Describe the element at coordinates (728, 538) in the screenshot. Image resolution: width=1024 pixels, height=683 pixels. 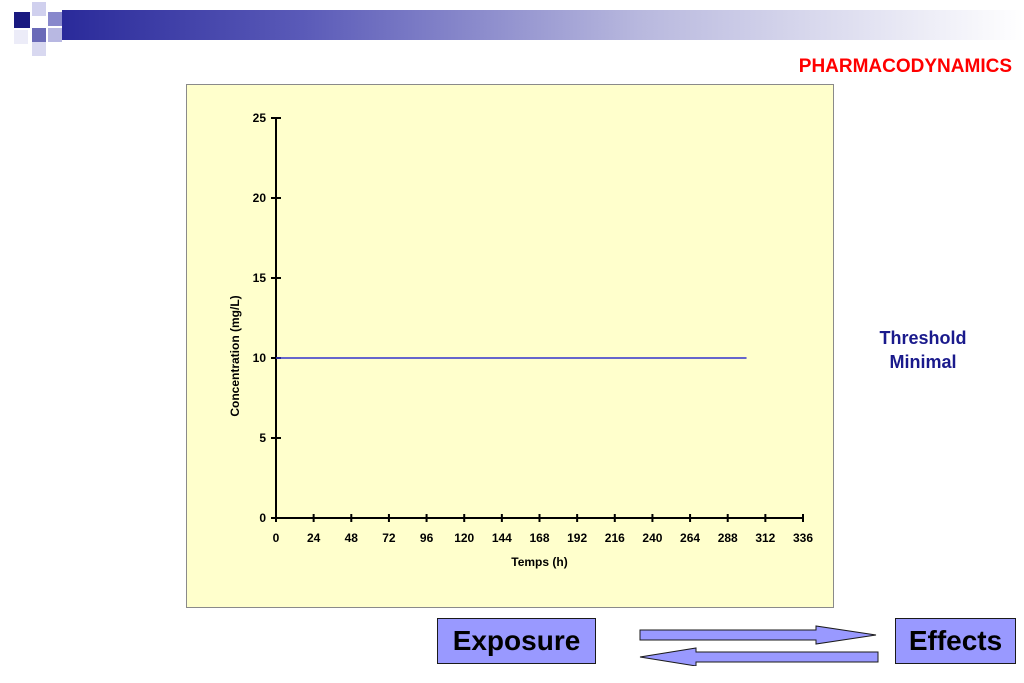
I see `x-tick-label: 288` at that location.